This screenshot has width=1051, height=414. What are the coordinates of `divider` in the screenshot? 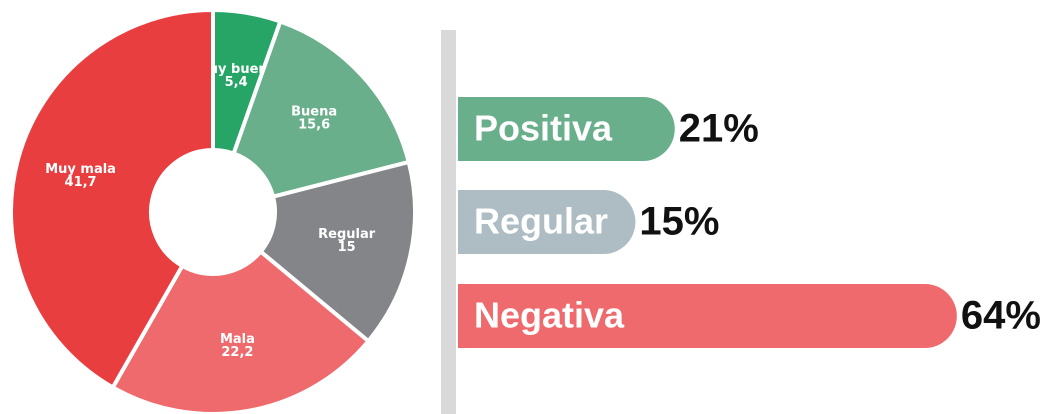 It's located at (448, 222).